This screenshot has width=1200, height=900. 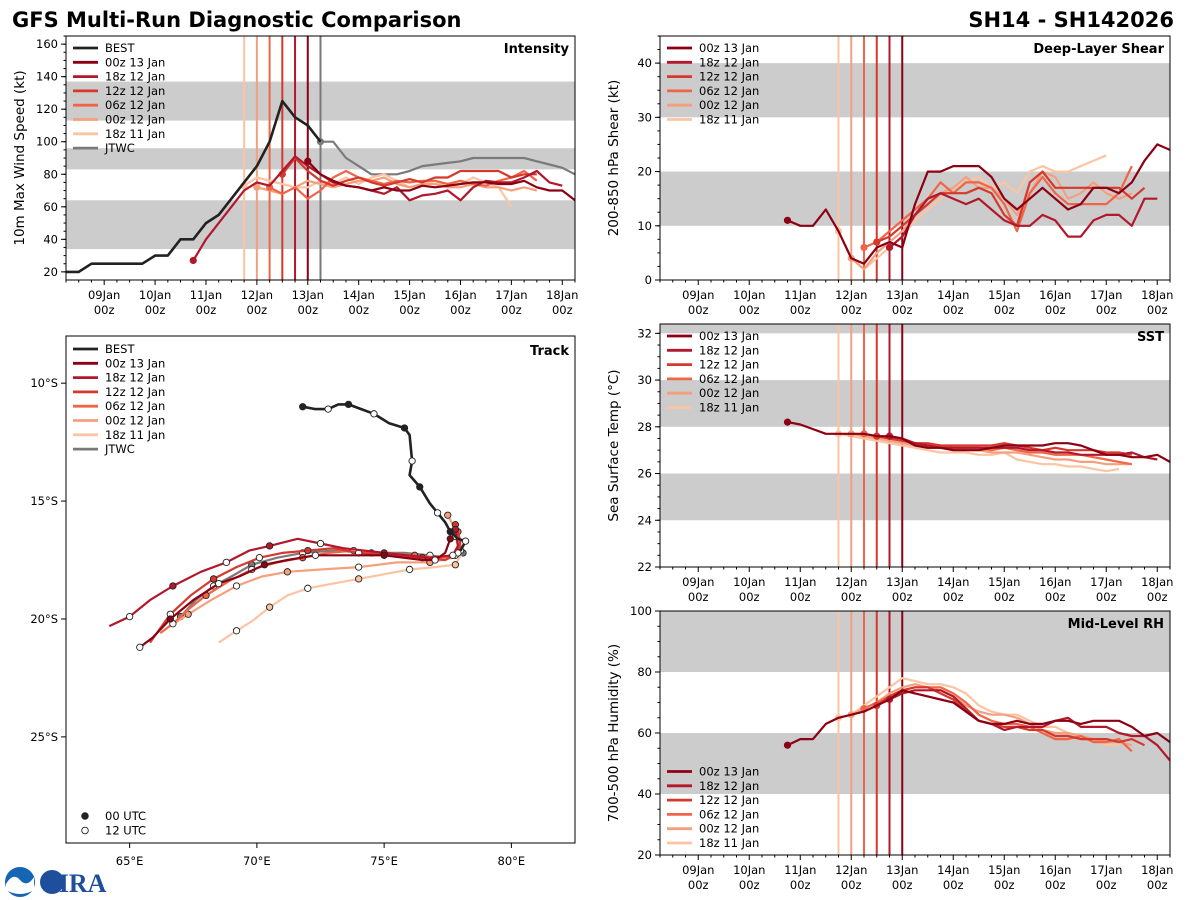 What do you see at coordinates (614, 158) in the screenshot?
I see `shear-ylabel: 200-850 hPa Shear (kt)` at bounding box center [614, 158].